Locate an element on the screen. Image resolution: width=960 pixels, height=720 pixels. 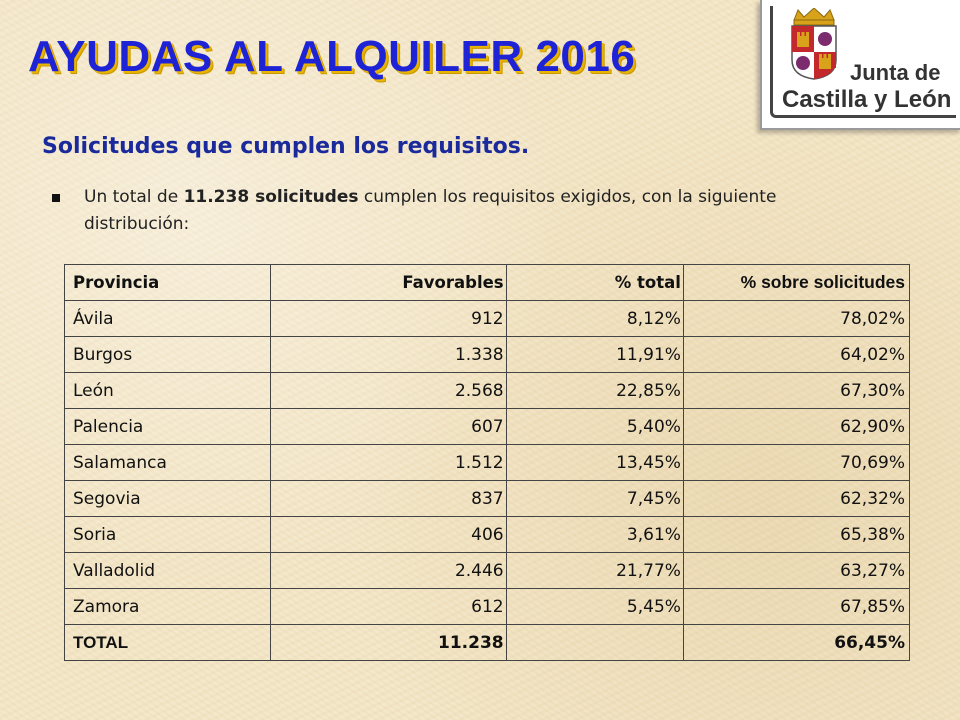
cell-pct-solicitudes: 63,27% is located at coordinates (796, 570).